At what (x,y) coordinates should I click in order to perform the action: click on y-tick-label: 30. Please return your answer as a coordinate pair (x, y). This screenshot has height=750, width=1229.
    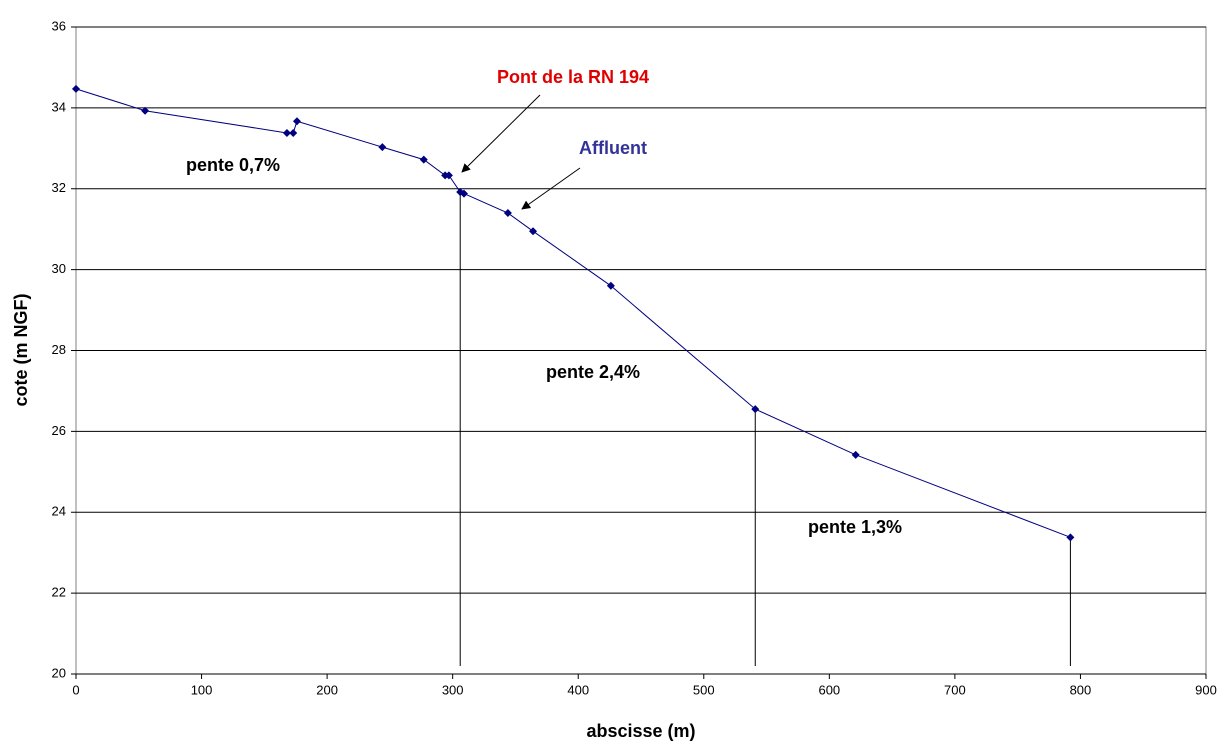
    Looking at the image, I should click on (59, 268).